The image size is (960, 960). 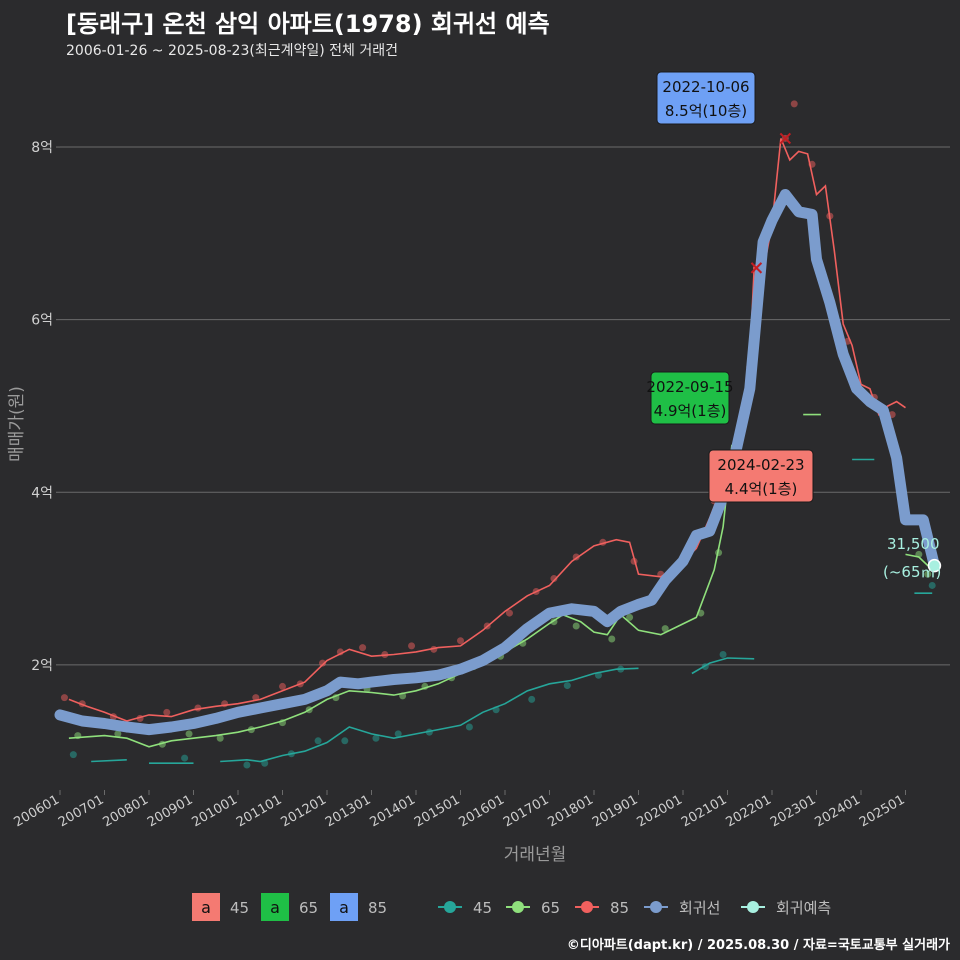 What do you see at coordinates (749, 811) in the screenshot?
I see `x-tick-label: 202201` at bounding box center [749, 811].